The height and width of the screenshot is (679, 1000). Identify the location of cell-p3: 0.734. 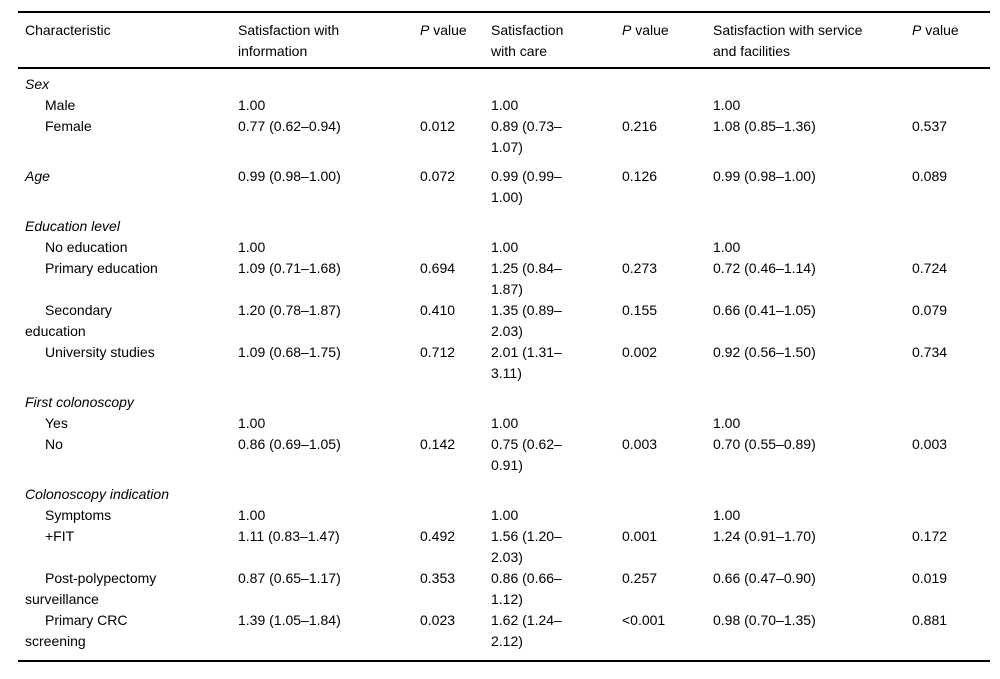
(930, 352).